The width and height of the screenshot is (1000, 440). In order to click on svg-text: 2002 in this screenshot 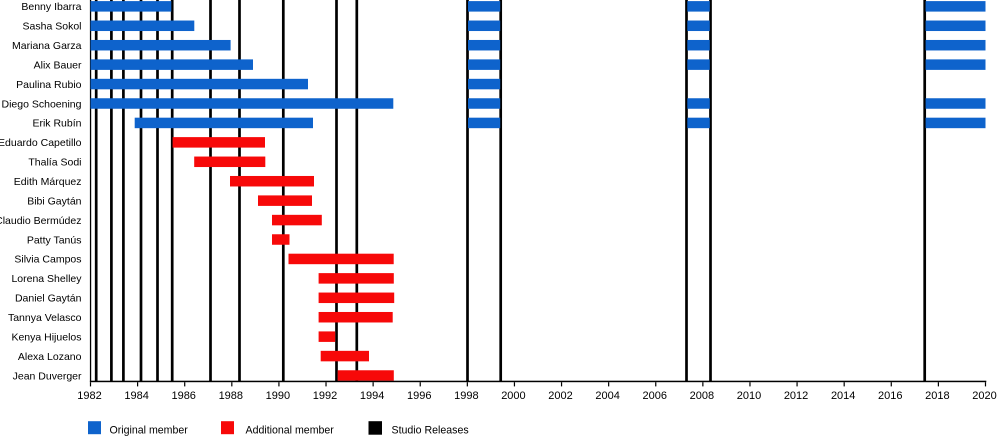, I will do `click(560, 396)`.